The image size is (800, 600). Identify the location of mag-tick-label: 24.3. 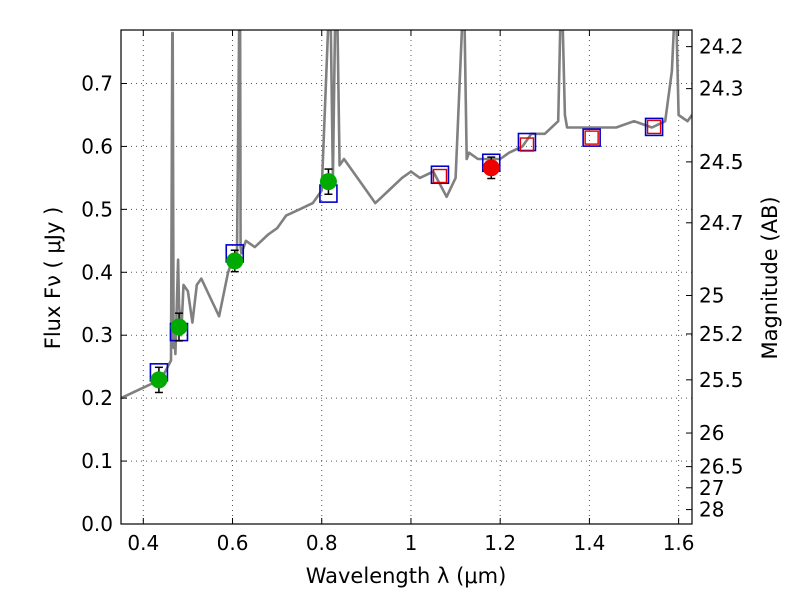
(721, 89).